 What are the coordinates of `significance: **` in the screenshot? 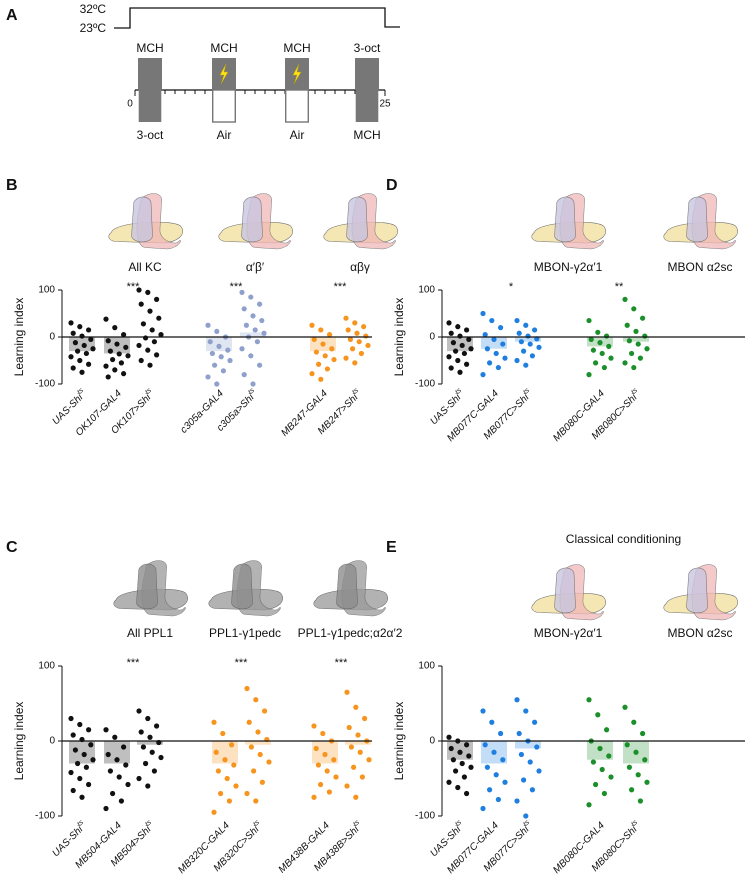 It's located at (619, 287).